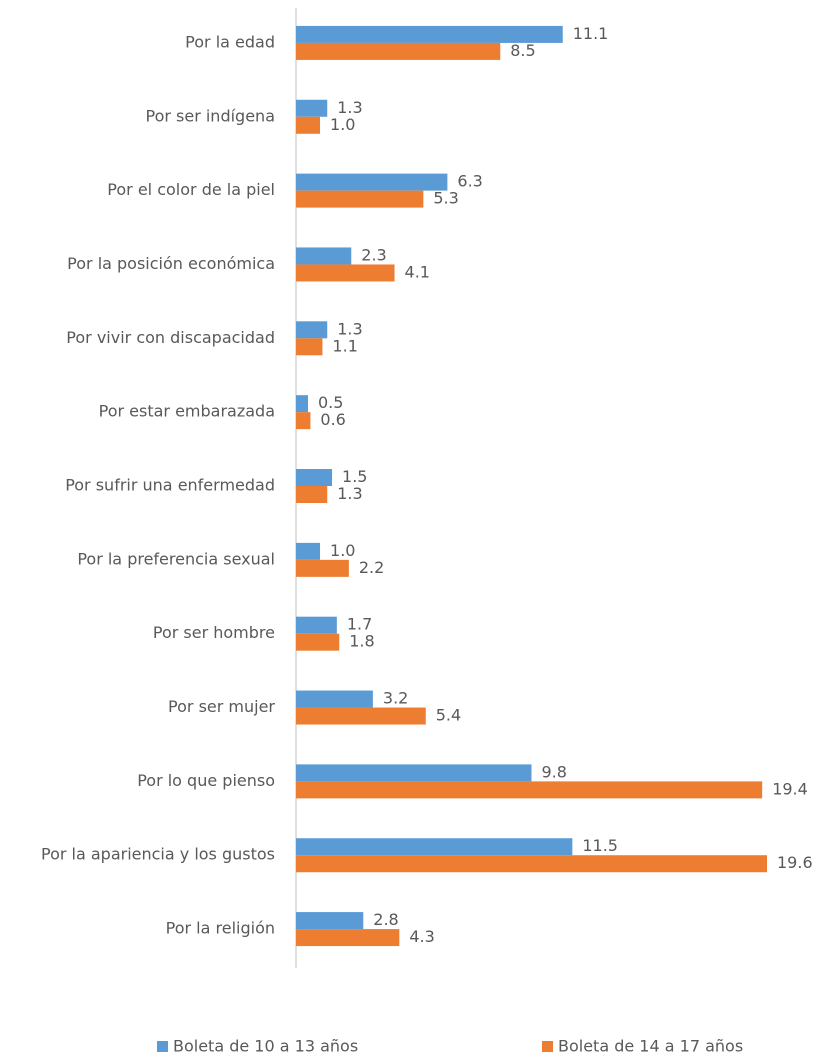 The image size is (825, 1059). Describe the element at coordinates (421, 936) in the screenshot. I see `value-label: 4.3` at that location.